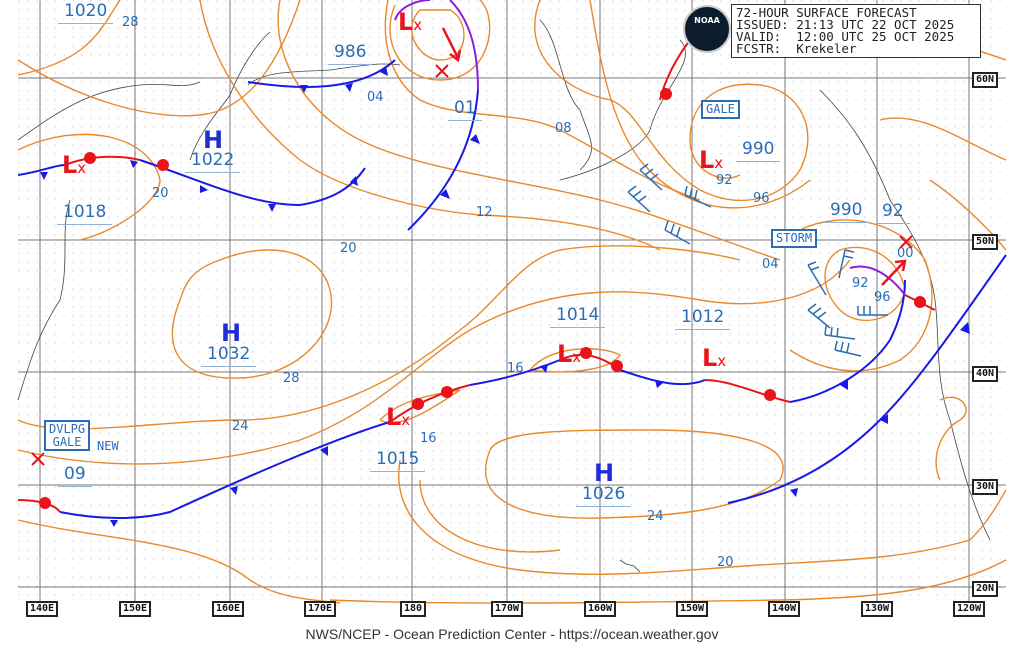 This screenshot has height=652, width=1024. Describe the element at coordinates (85, 214) in the screenshot. I see `low-pressure-value: 1018` at that location.